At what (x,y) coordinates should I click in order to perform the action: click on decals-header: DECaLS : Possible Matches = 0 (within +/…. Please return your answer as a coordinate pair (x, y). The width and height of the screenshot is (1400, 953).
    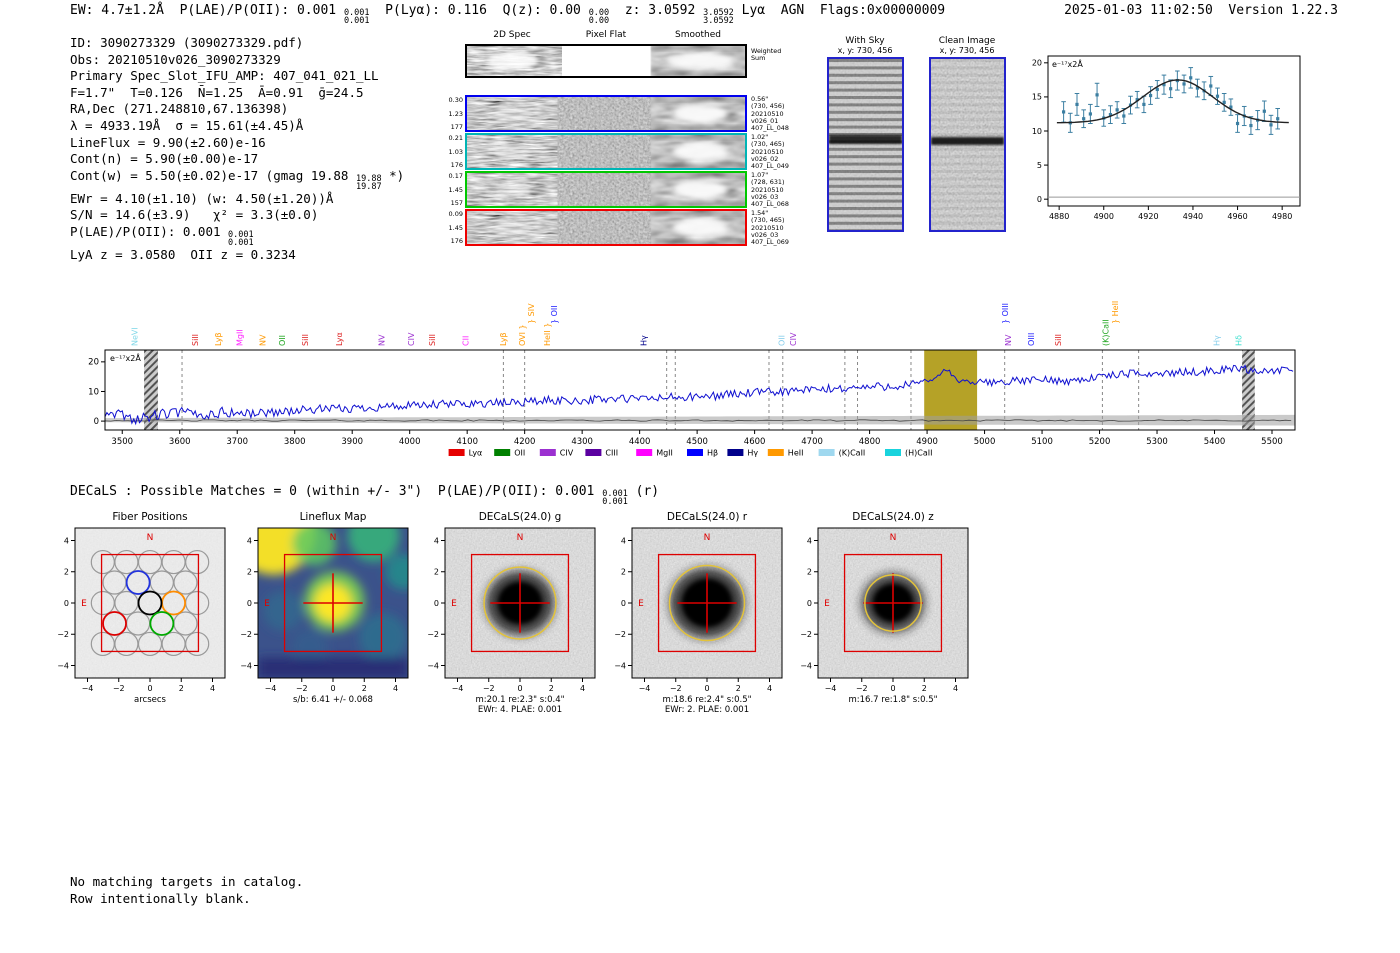
    Looking at the image, I should click on (365, 495).